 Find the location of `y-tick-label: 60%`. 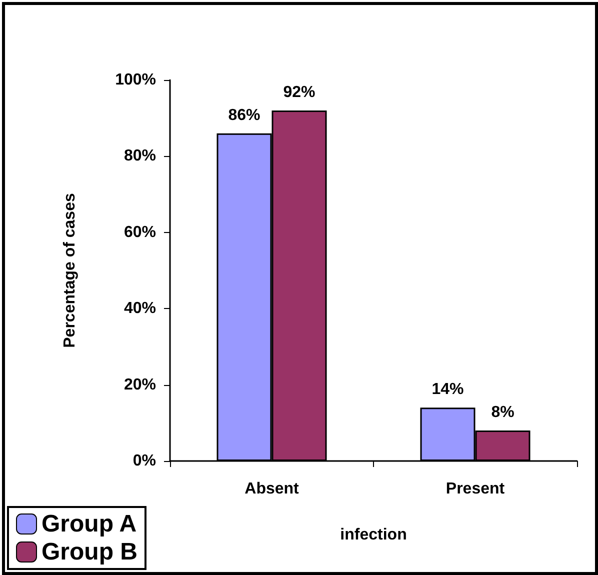

y-tick-label: 60% is located at coordinates (140, 232).